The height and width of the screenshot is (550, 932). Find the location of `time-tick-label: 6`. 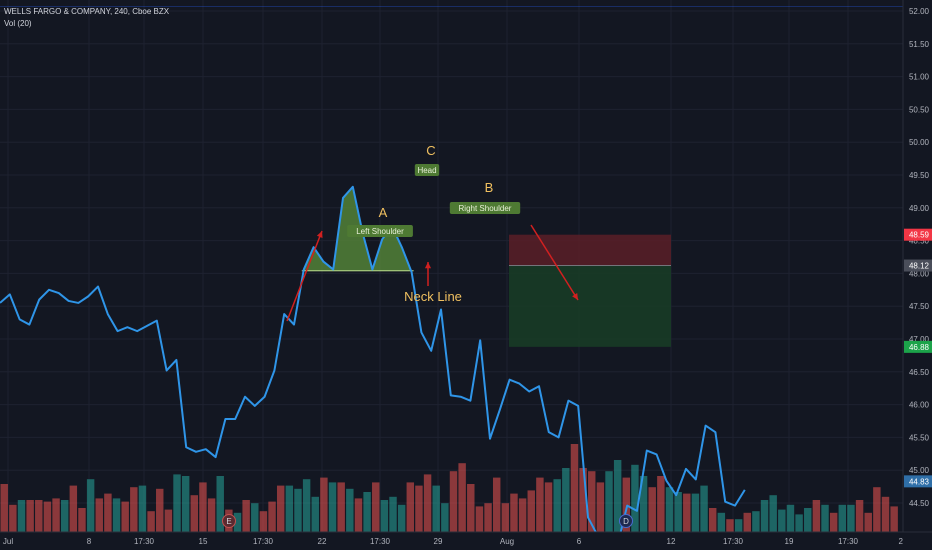

time-tick-label: 6 is located at coordinates (579, 541).